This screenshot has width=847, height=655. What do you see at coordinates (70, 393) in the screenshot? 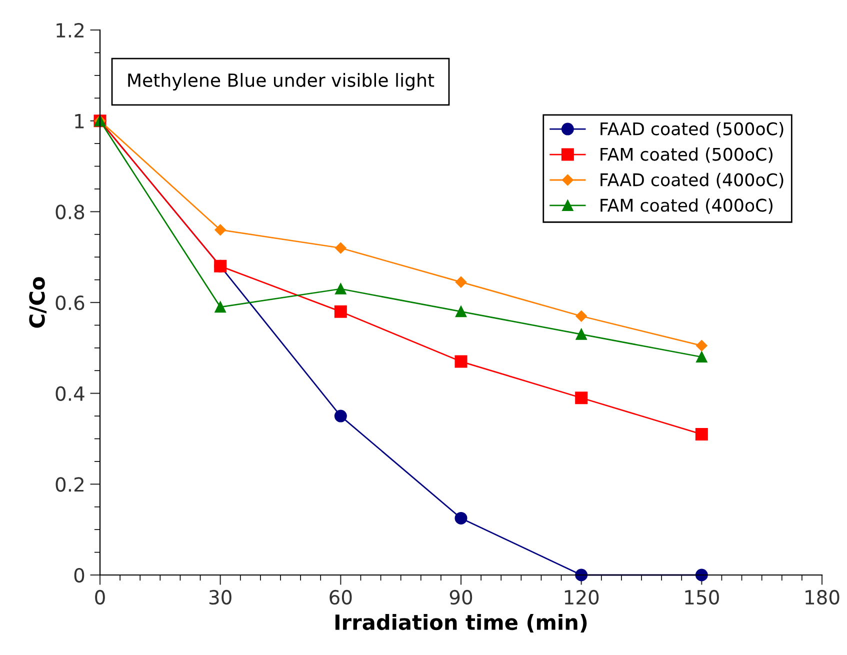
I see `y-tick-label: 0.4` at bounding box center [70, 393].